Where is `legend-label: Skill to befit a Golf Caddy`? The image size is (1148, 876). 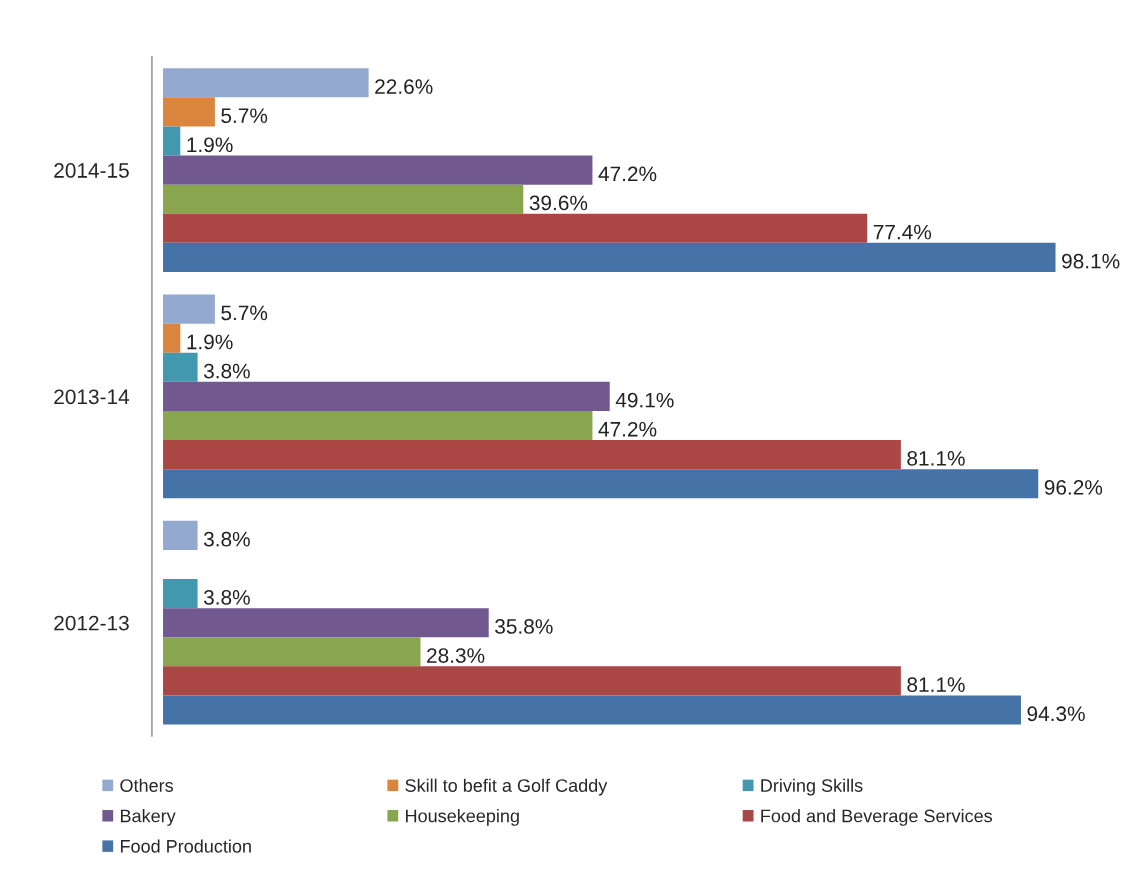 legend-label: Skill to befit a Golf Caddy is located at coordinates (506, 787).